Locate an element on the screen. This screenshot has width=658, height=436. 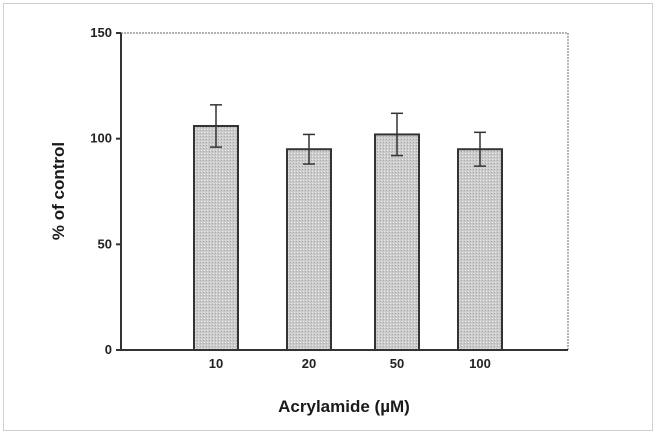
x-tick-label: 100 is located at coordinates (480, 363).